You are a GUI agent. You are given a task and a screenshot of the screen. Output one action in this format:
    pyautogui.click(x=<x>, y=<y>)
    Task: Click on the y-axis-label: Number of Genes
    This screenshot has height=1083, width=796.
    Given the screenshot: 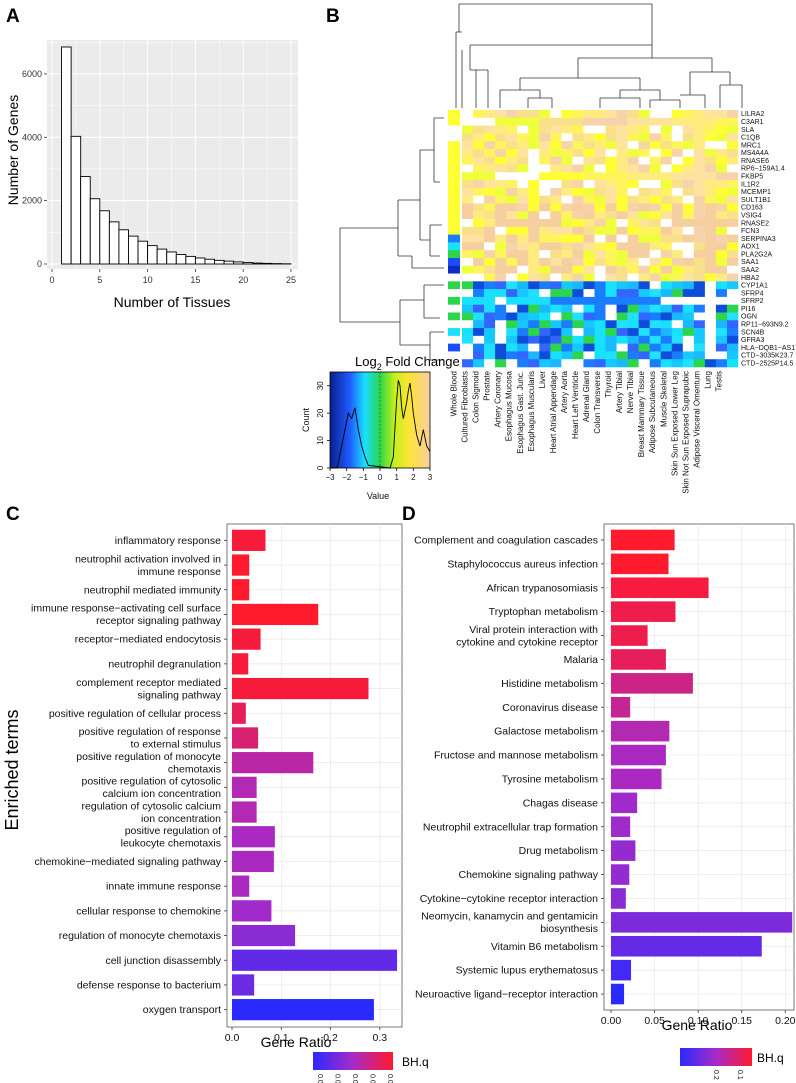 What is the action you would take?
    pyautogui.click(x=13, y=150)
    